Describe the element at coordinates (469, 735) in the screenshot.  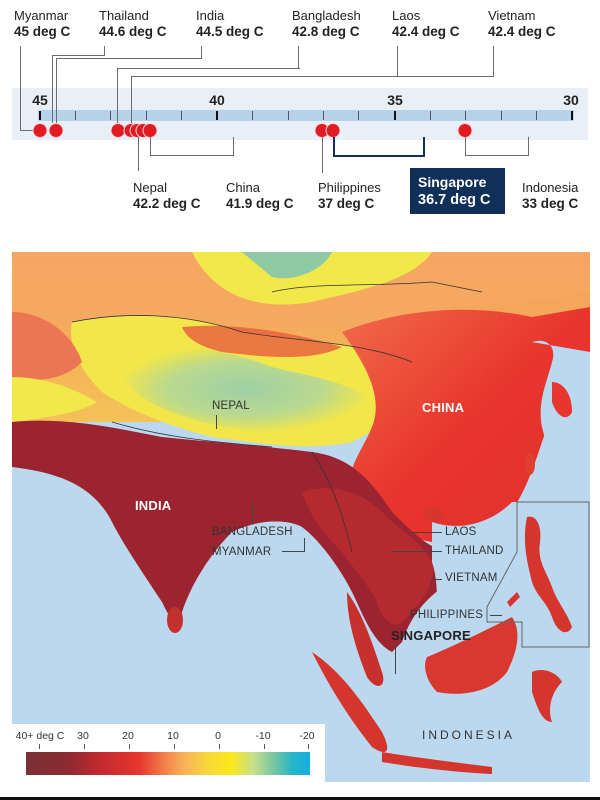
I see `map-label-indonesia: INDONESIA` at that location.